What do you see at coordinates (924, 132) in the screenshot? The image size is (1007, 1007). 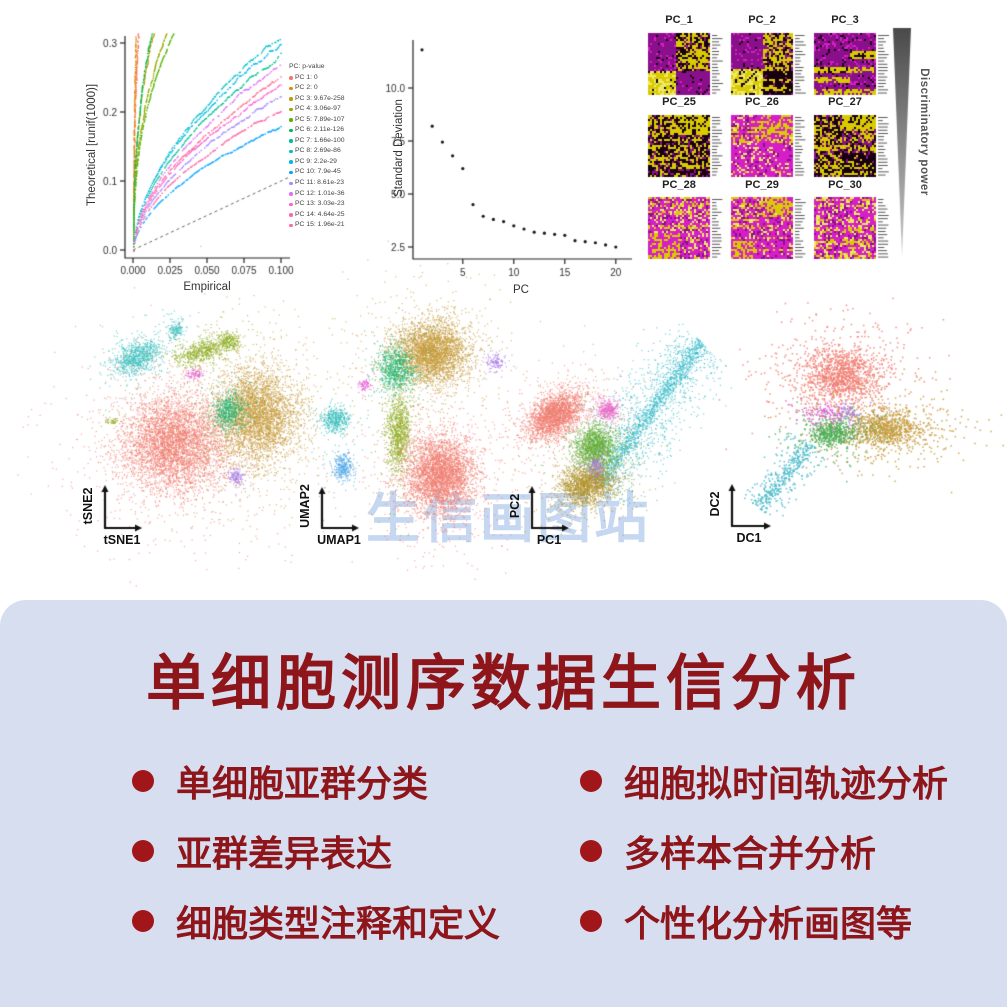 I see `discriminatory-power-label: Discriminatory power` at bounding box center [924, 132].